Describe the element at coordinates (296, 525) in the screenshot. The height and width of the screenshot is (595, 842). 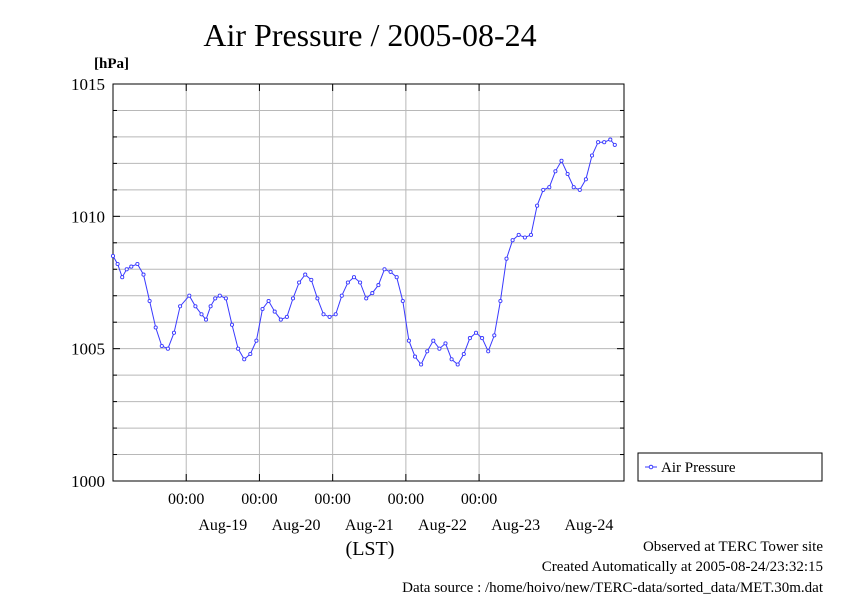
I see `date-label: Aug-20` at that location.